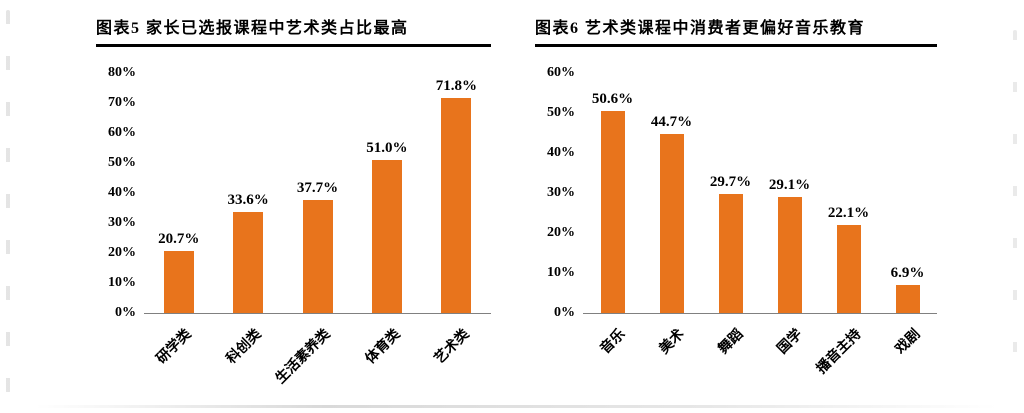  I want to click on y-tick-label: 70%, so click(122, 102).